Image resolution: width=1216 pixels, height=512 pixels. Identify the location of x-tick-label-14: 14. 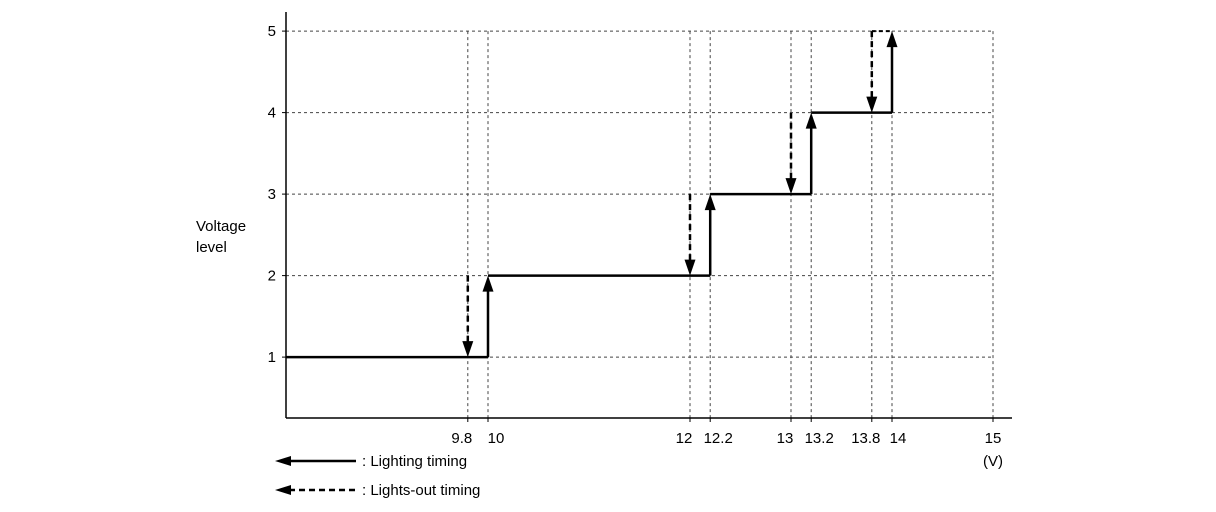
(898, 438).